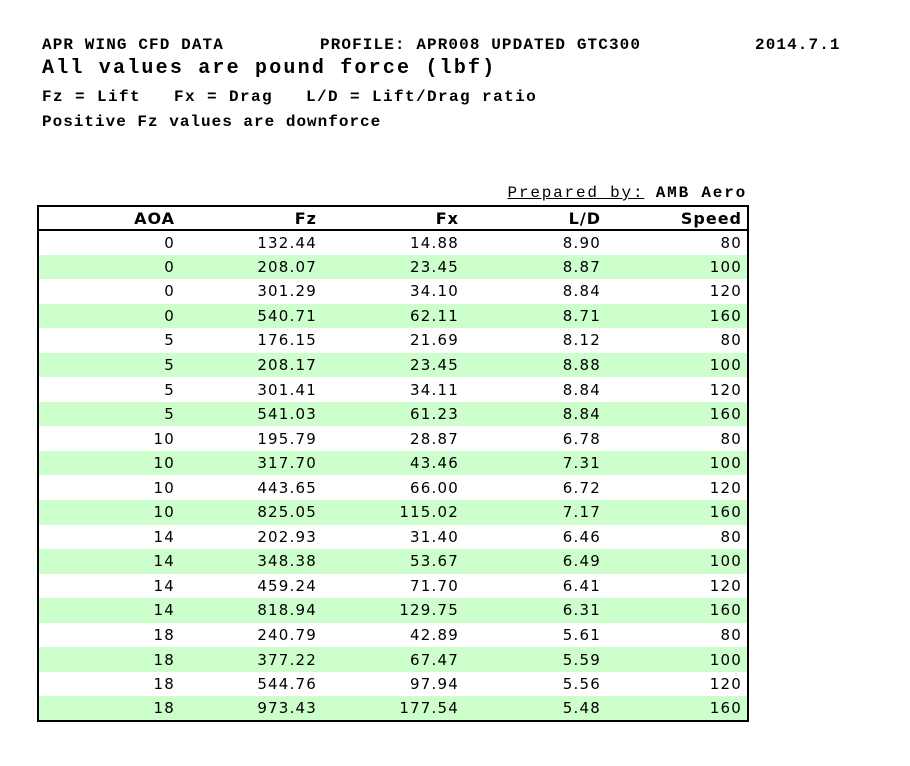 The image size is (910, 766). What do you see at coordinates (434, 585) in the screenshot?
I see `cell: 71.70` at bounding box center [434, 585].